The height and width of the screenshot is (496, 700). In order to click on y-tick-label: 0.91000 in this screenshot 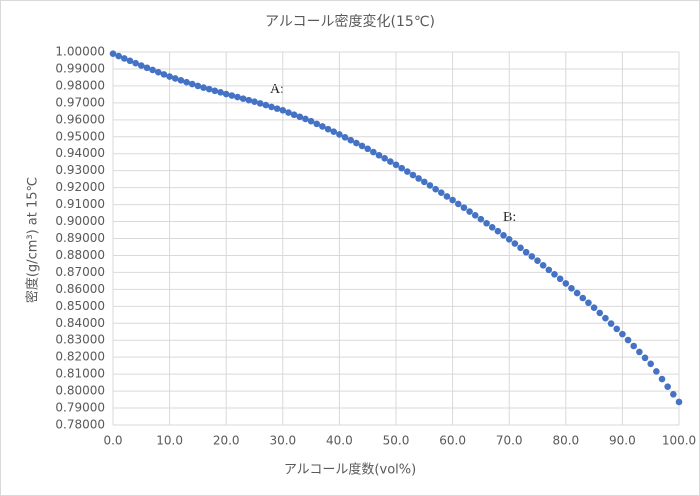, I will do `click(80, 204)`.